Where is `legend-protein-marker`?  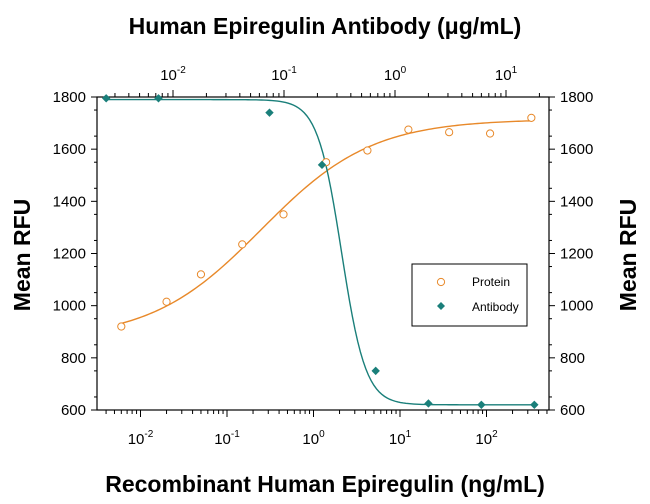
legend-protein-marker is located at coordinates (441, 282).